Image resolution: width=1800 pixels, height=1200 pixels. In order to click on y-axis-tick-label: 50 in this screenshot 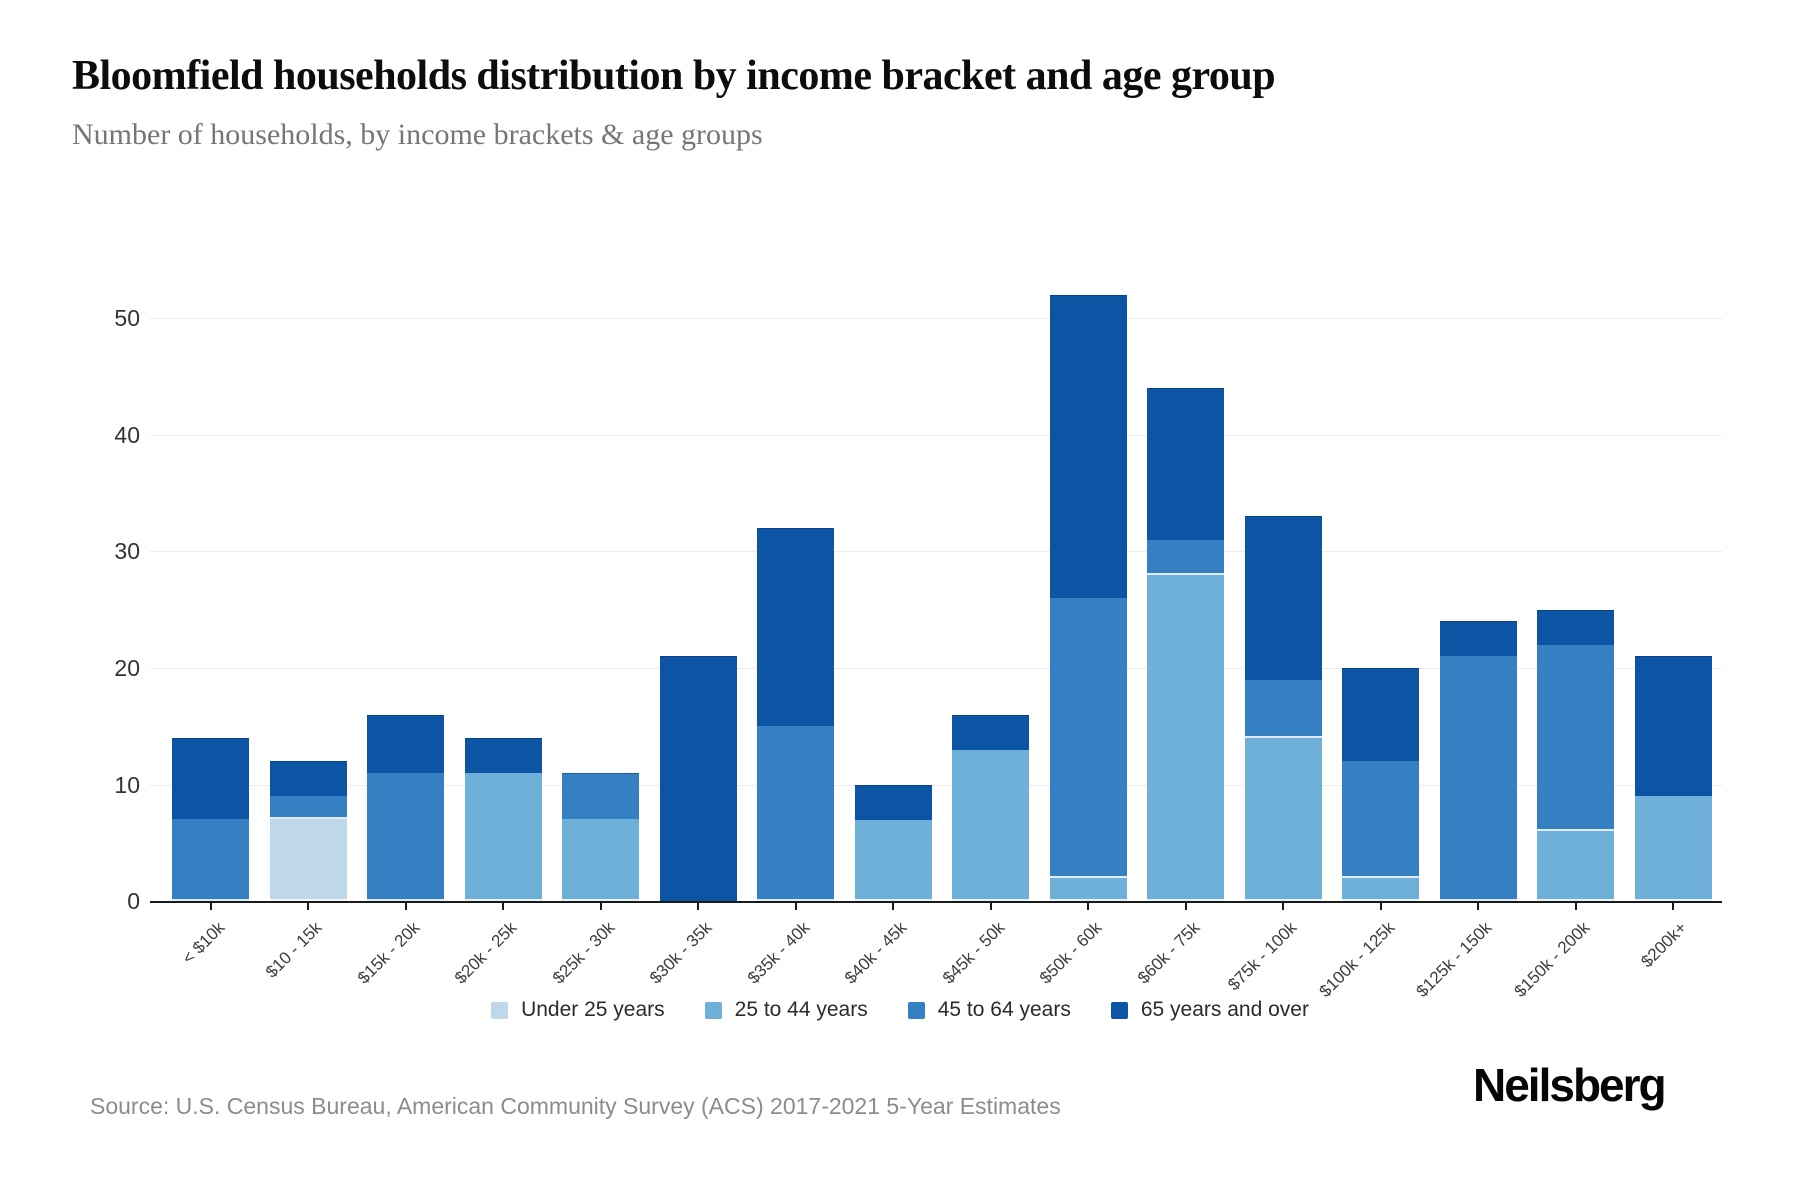, I will do `click(127, 318)`.